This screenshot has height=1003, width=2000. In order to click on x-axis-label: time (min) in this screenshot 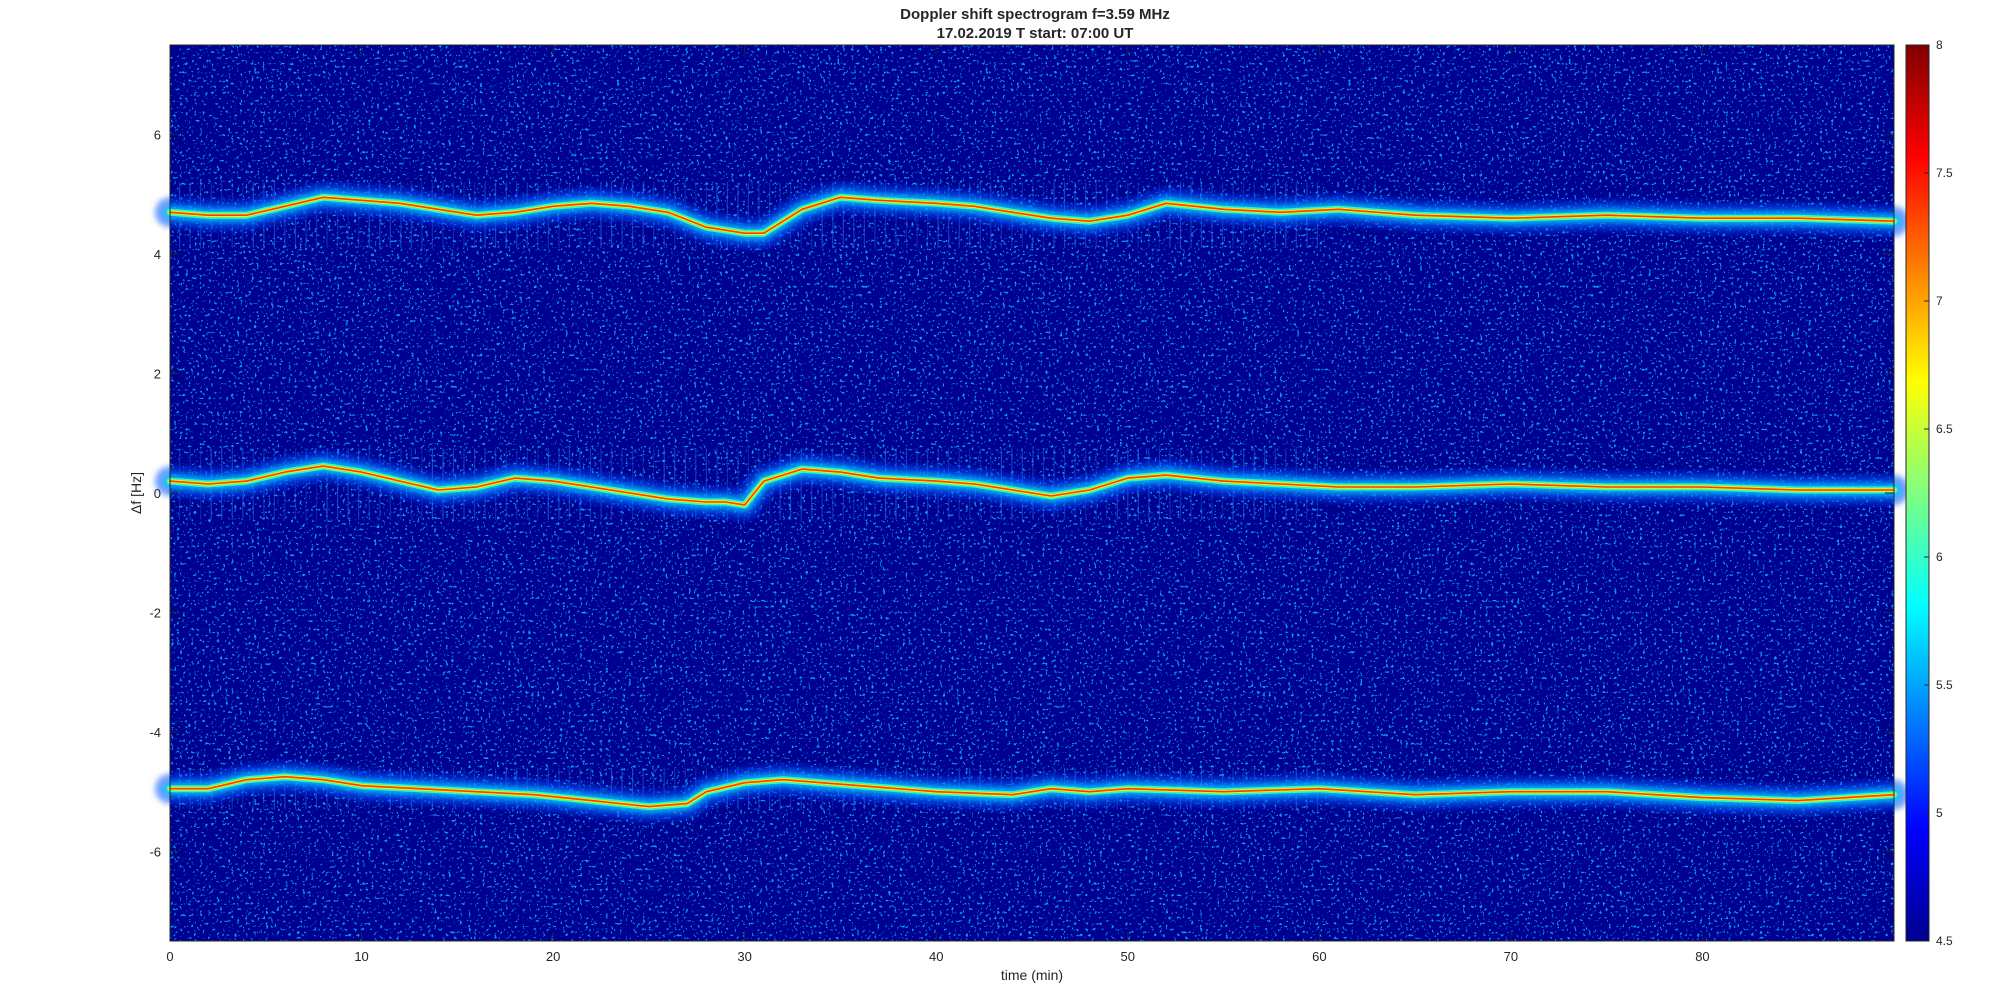, I will do `click(1032, 975)`.